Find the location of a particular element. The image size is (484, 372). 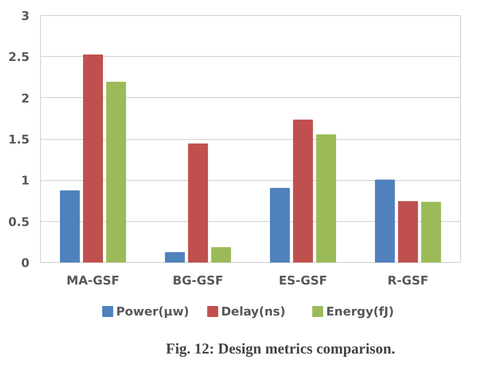

y-tick-label: 3 is located at coordinates (25, 16).